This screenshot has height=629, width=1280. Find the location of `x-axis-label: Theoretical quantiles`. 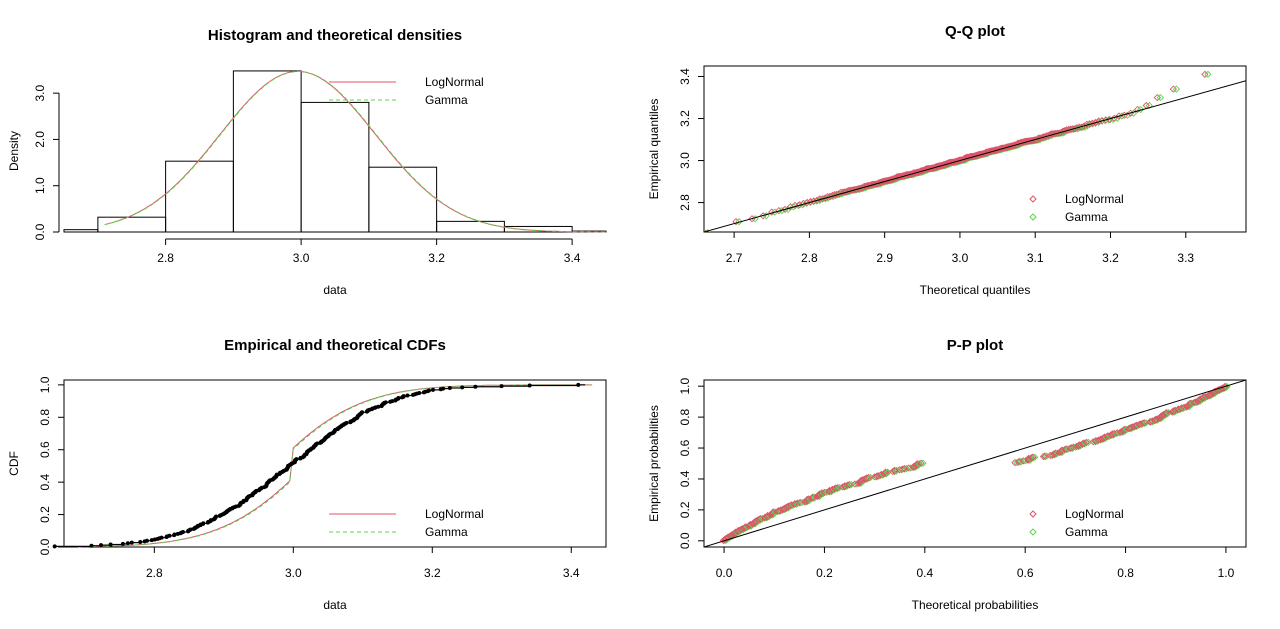

x-axis-label: Theoretical quantiles is located at coordinates (975, 290).